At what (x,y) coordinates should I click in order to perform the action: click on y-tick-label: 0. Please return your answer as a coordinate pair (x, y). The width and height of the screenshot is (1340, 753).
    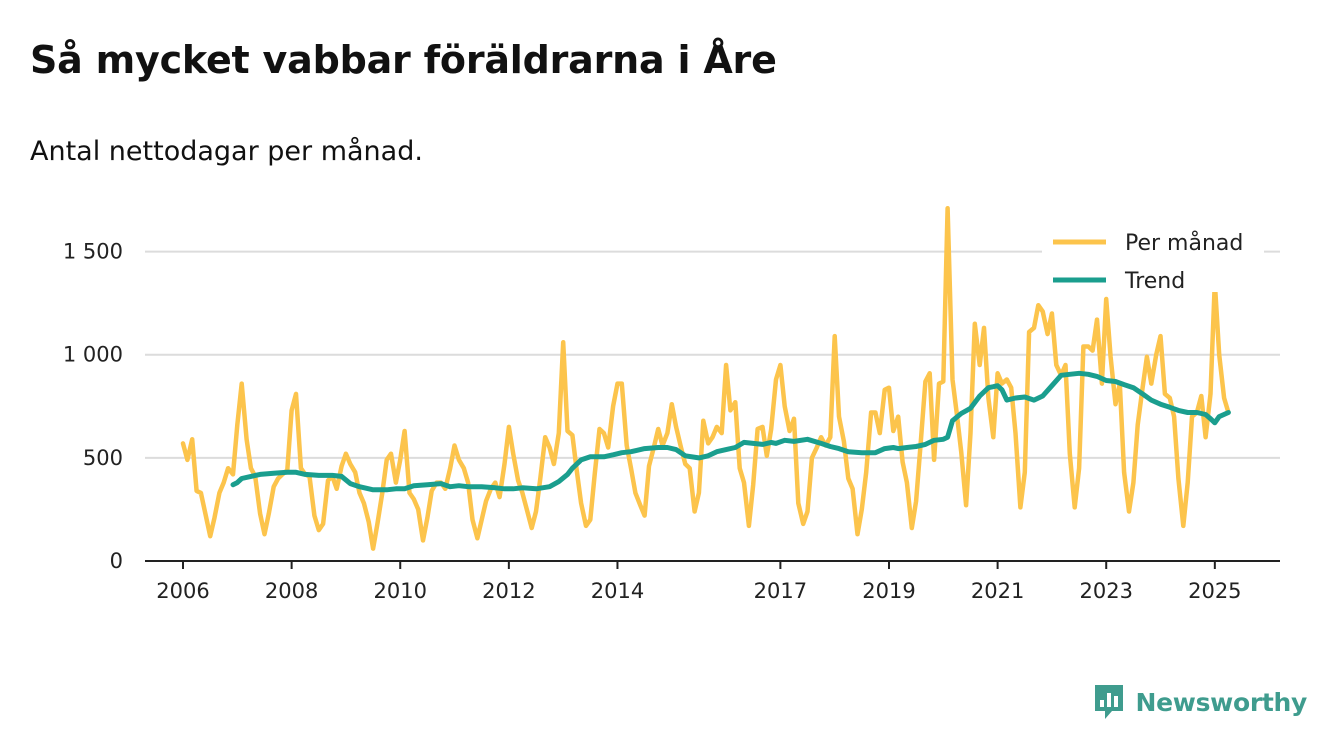
    Looking at the image, I should click on (116, 561).